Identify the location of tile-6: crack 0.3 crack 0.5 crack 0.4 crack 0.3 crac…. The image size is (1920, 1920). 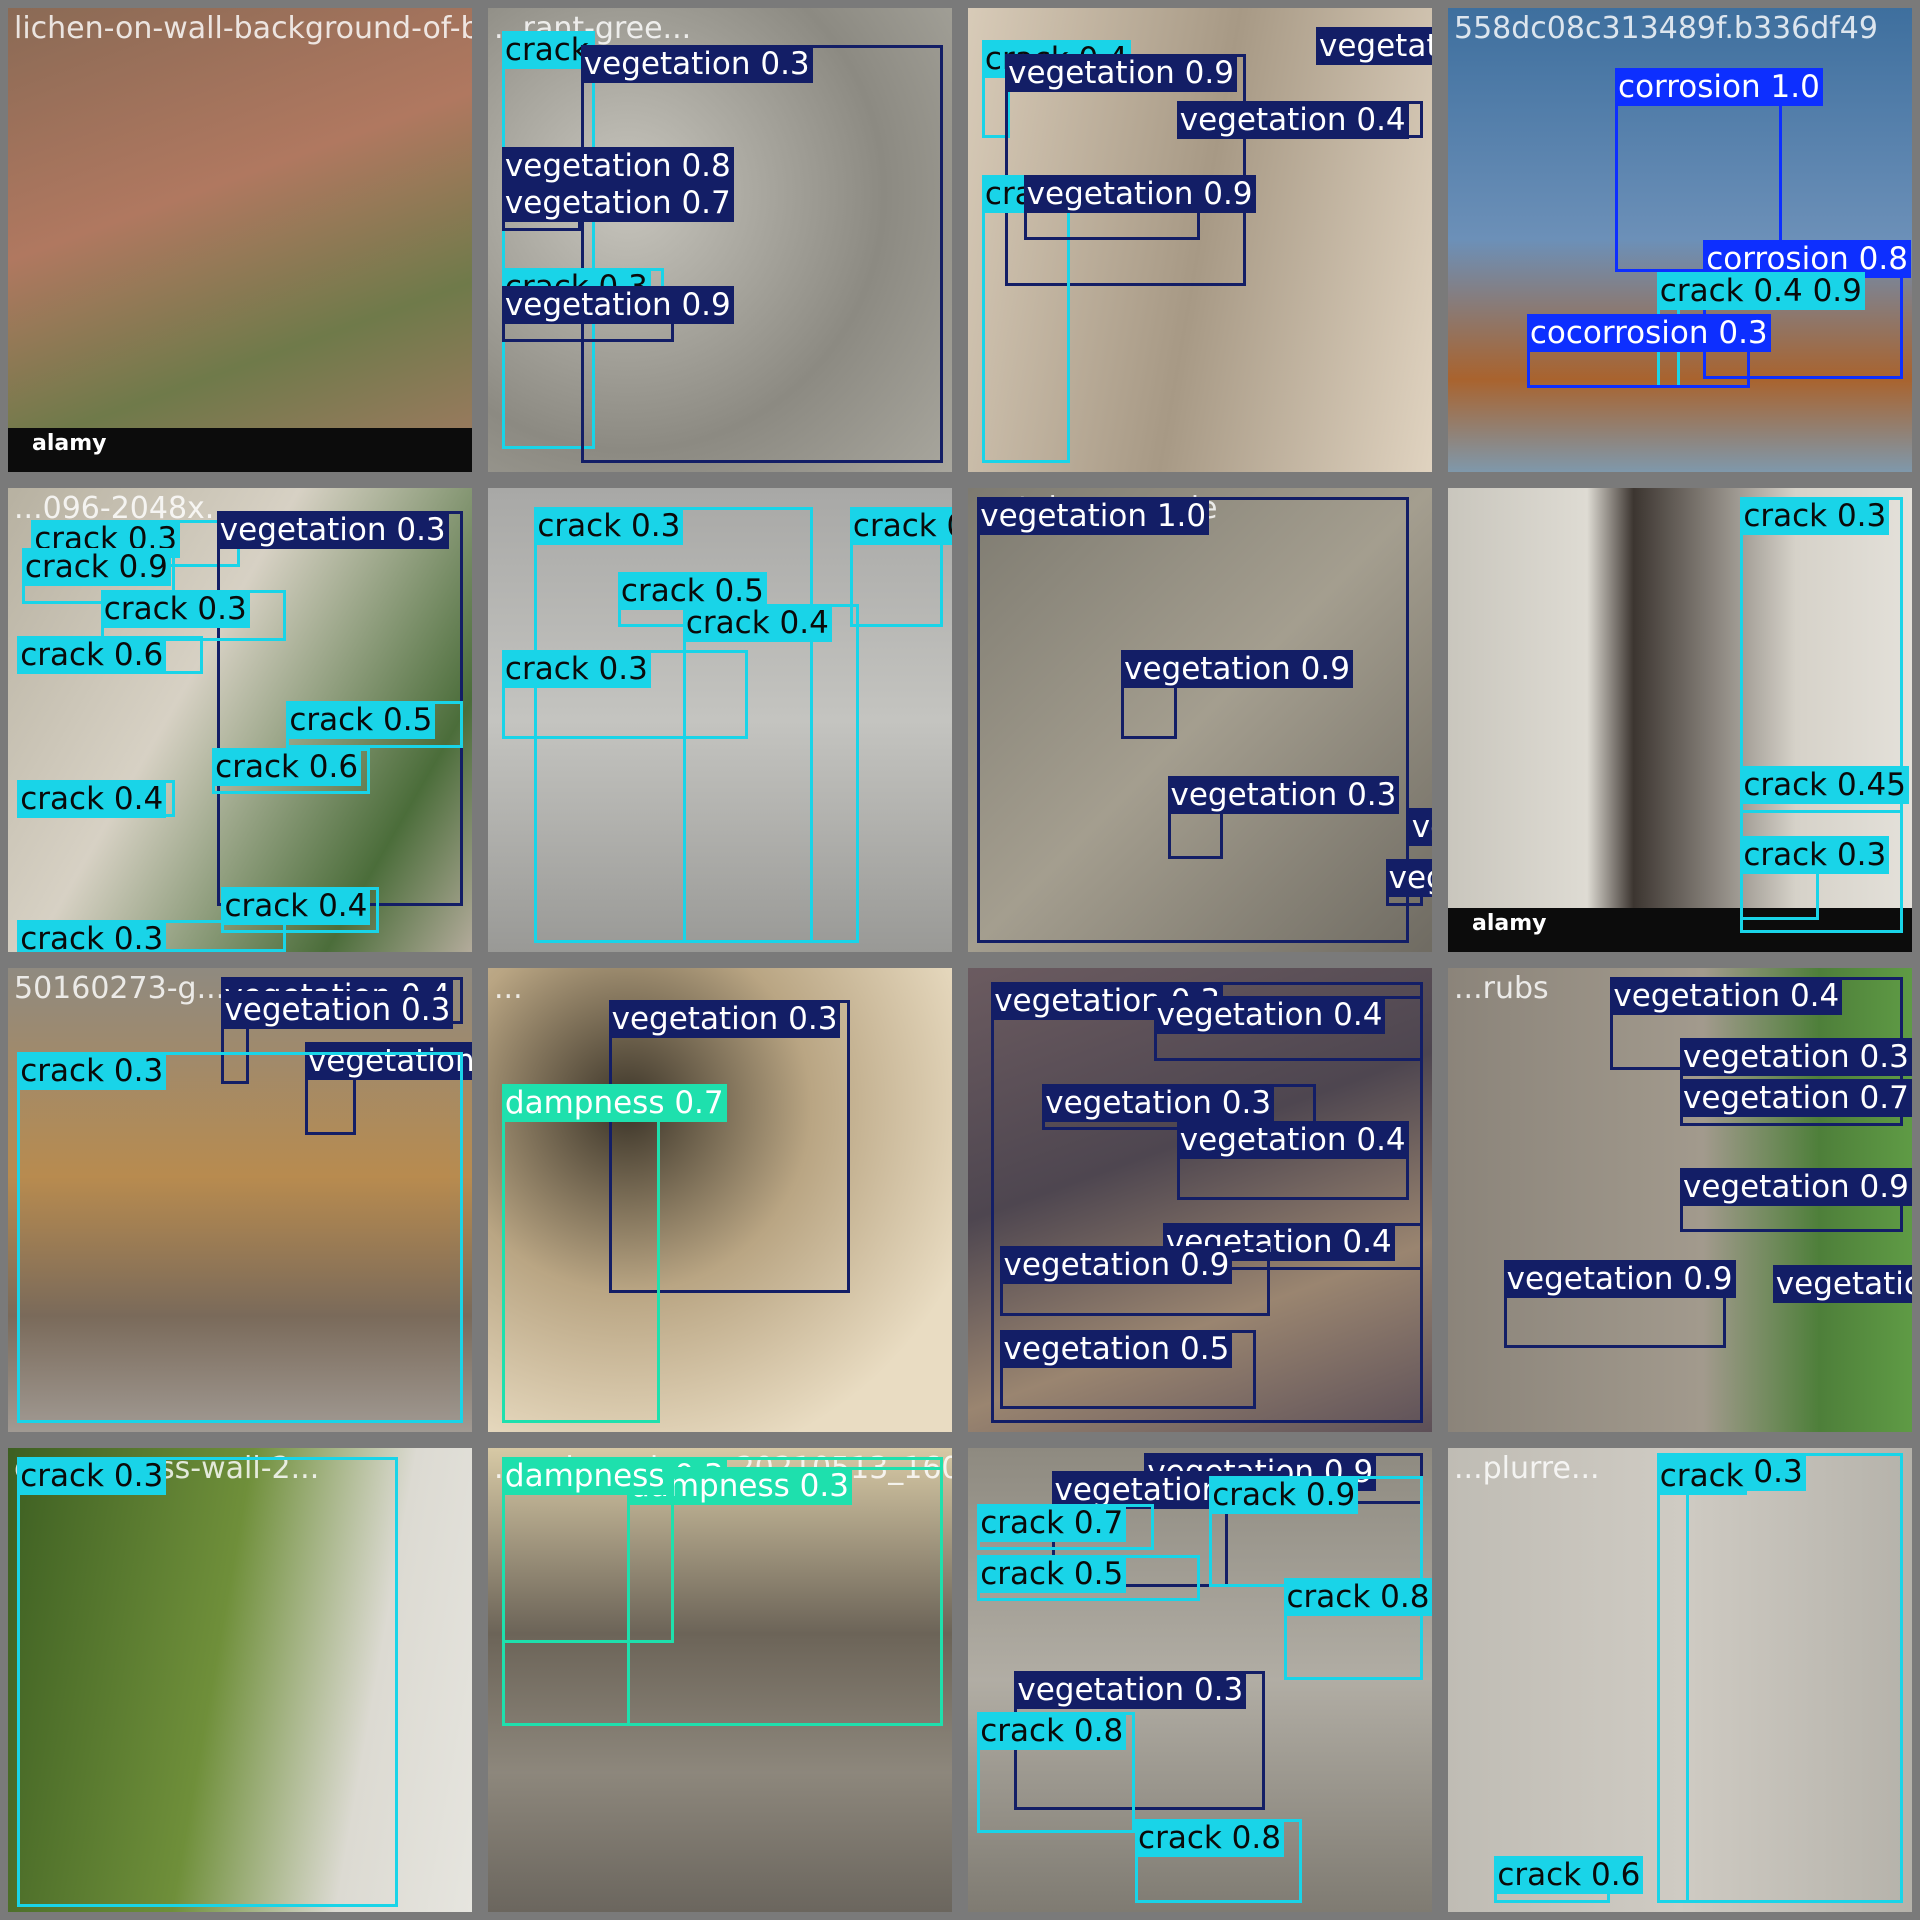
(720, 720).